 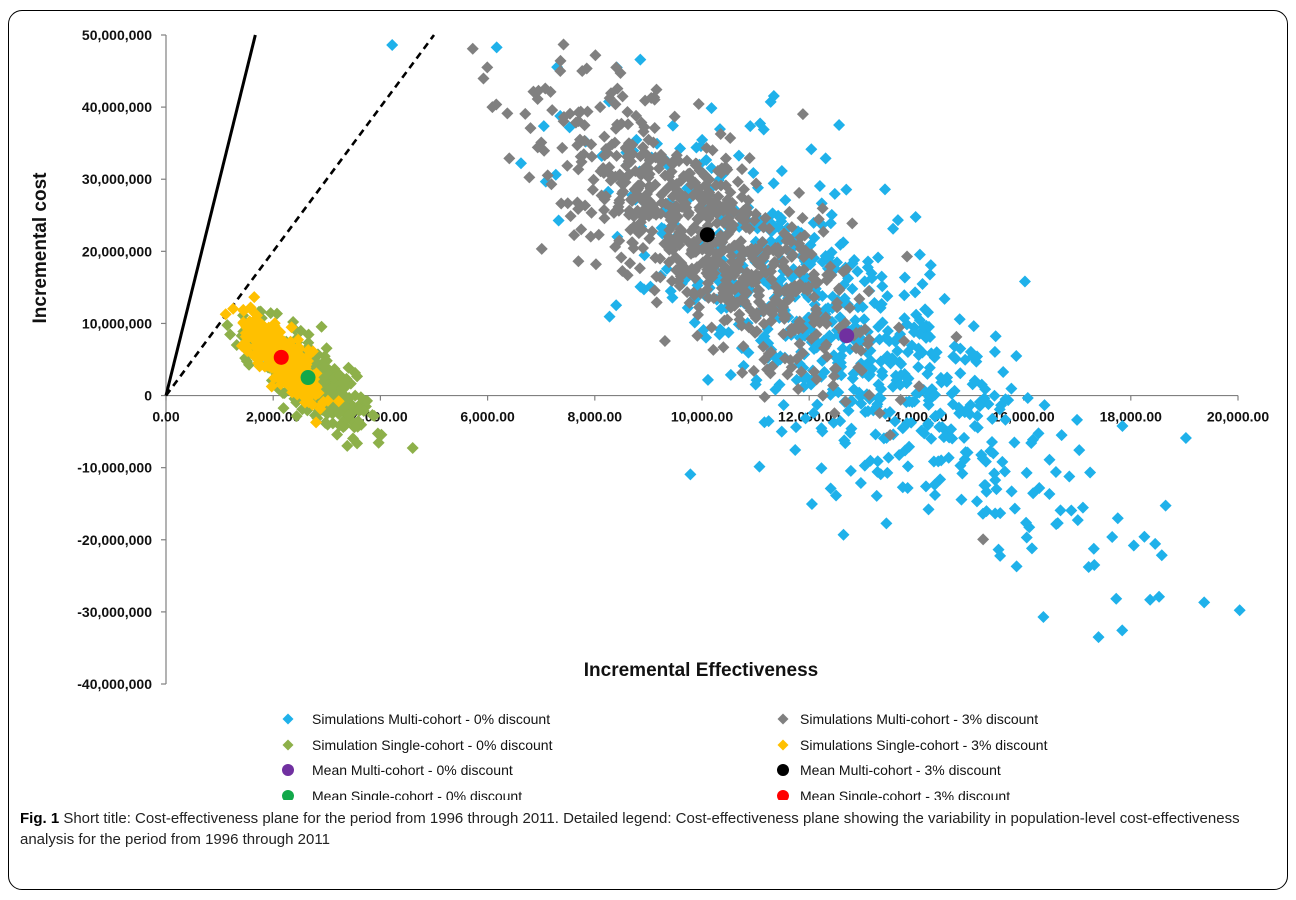 I want to click on legend-marker, so click(x=288, y=719).